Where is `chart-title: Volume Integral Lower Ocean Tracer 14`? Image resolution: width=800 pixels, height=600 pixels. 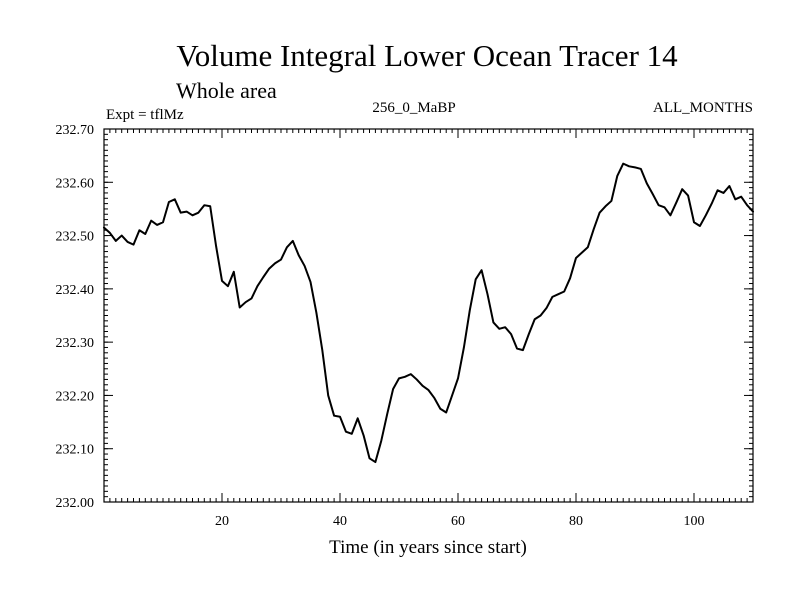
chart-title: Volume Integral Lower Ocean Tracer 14 is located at coordinates (427, 55).